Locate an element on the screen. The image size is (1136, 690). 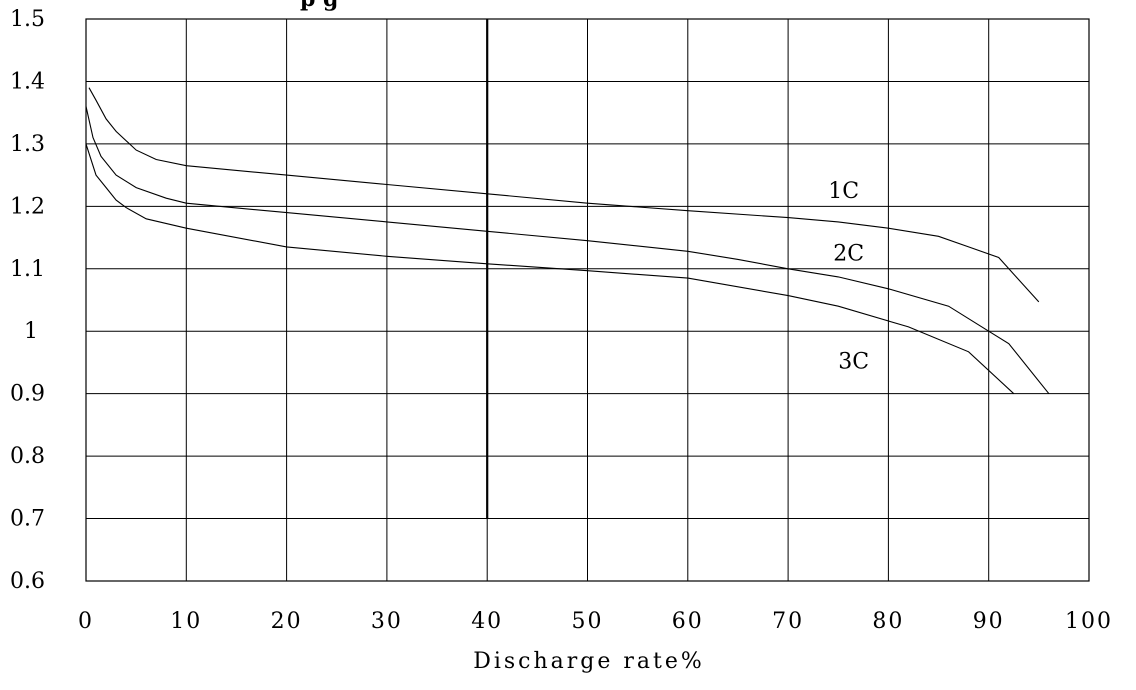
x-tick-label: 40 is located at coordinates (487, 621).